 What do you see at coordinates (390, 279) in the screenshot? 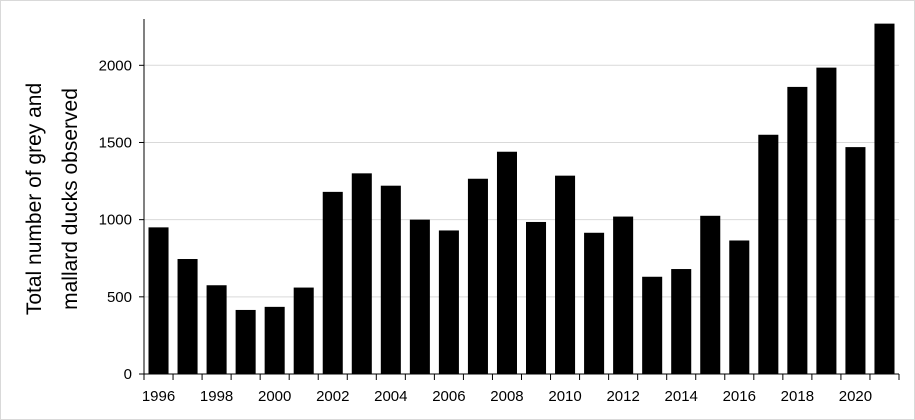
I see `bar-2004` at bounding box center [390, 279].